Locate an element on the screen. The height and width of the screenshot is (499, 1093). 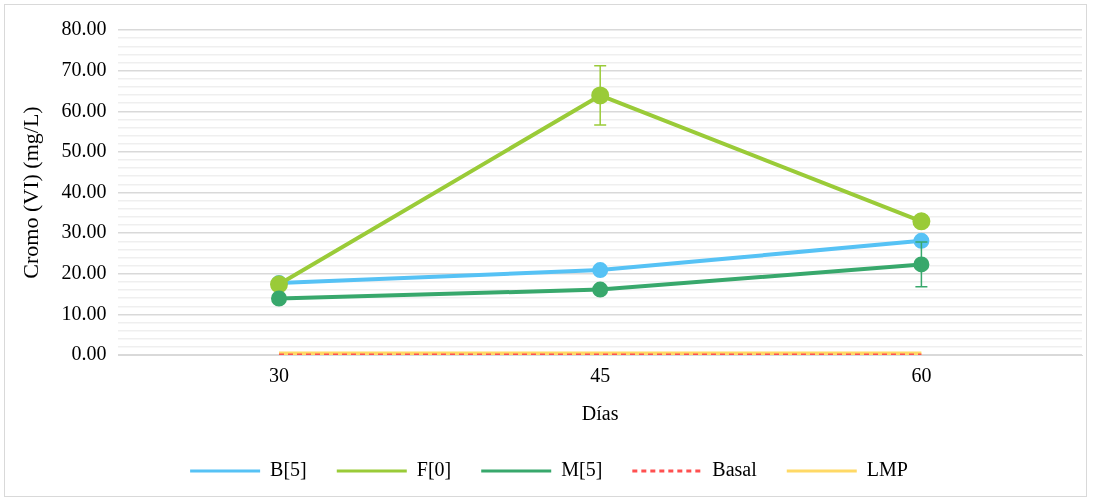
x-tick-label: 60 is located at coordinates (921, 375).